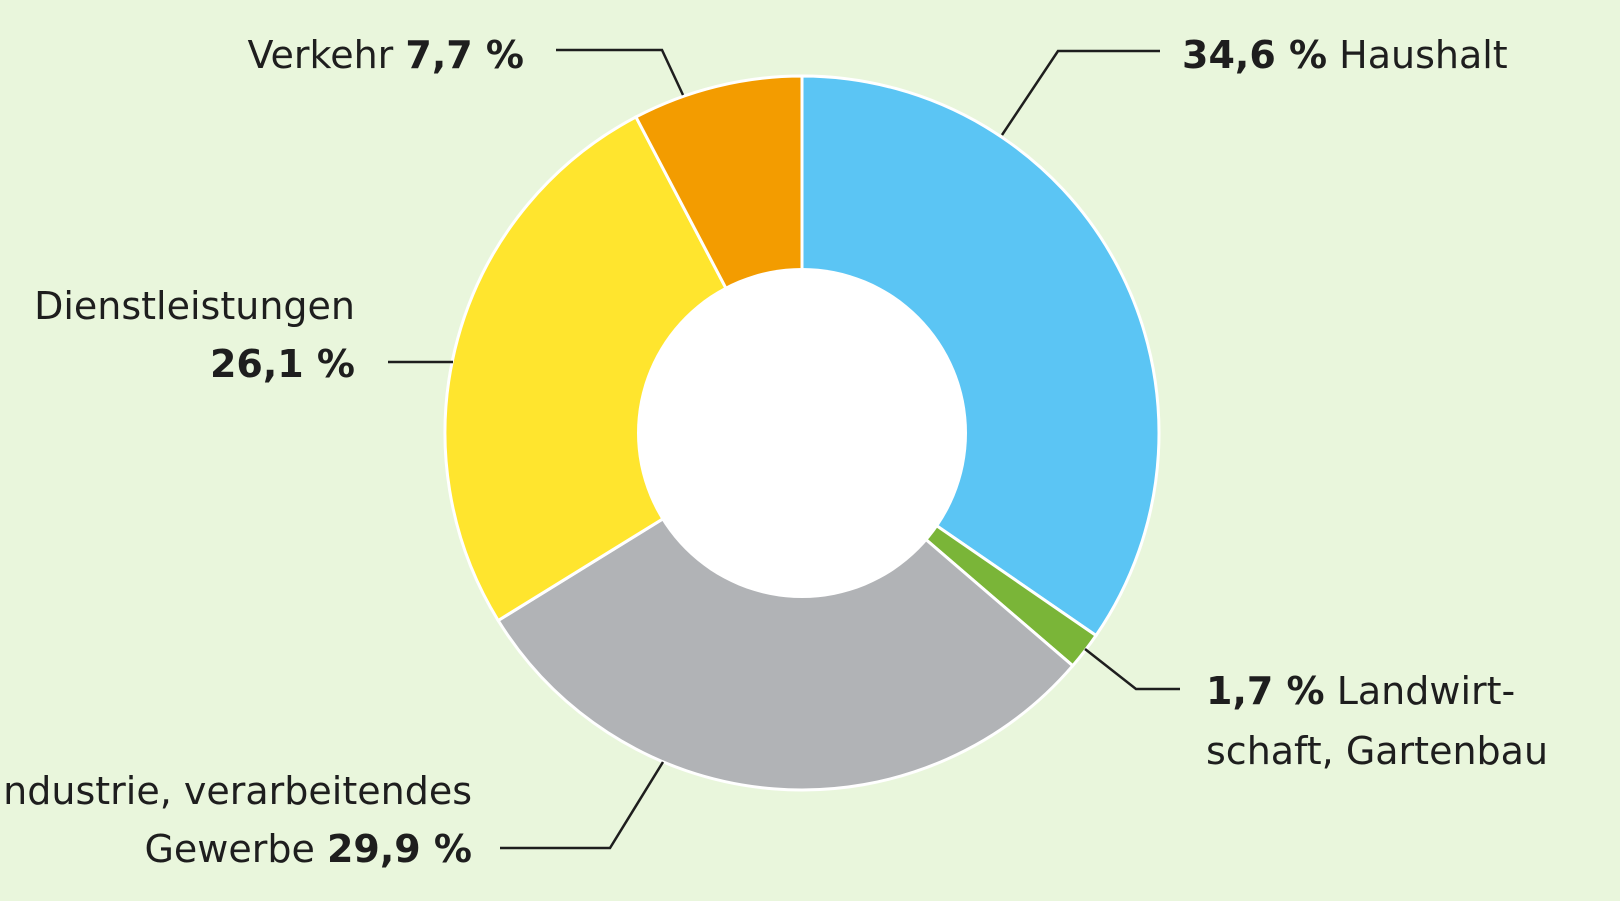 Image resolution: width=1620 pixels, height=901 pixels. I want to click on label-industrie-verarbeitendes-gewerbe-text: Industrie, verarbeitendes, so click(236, 791).